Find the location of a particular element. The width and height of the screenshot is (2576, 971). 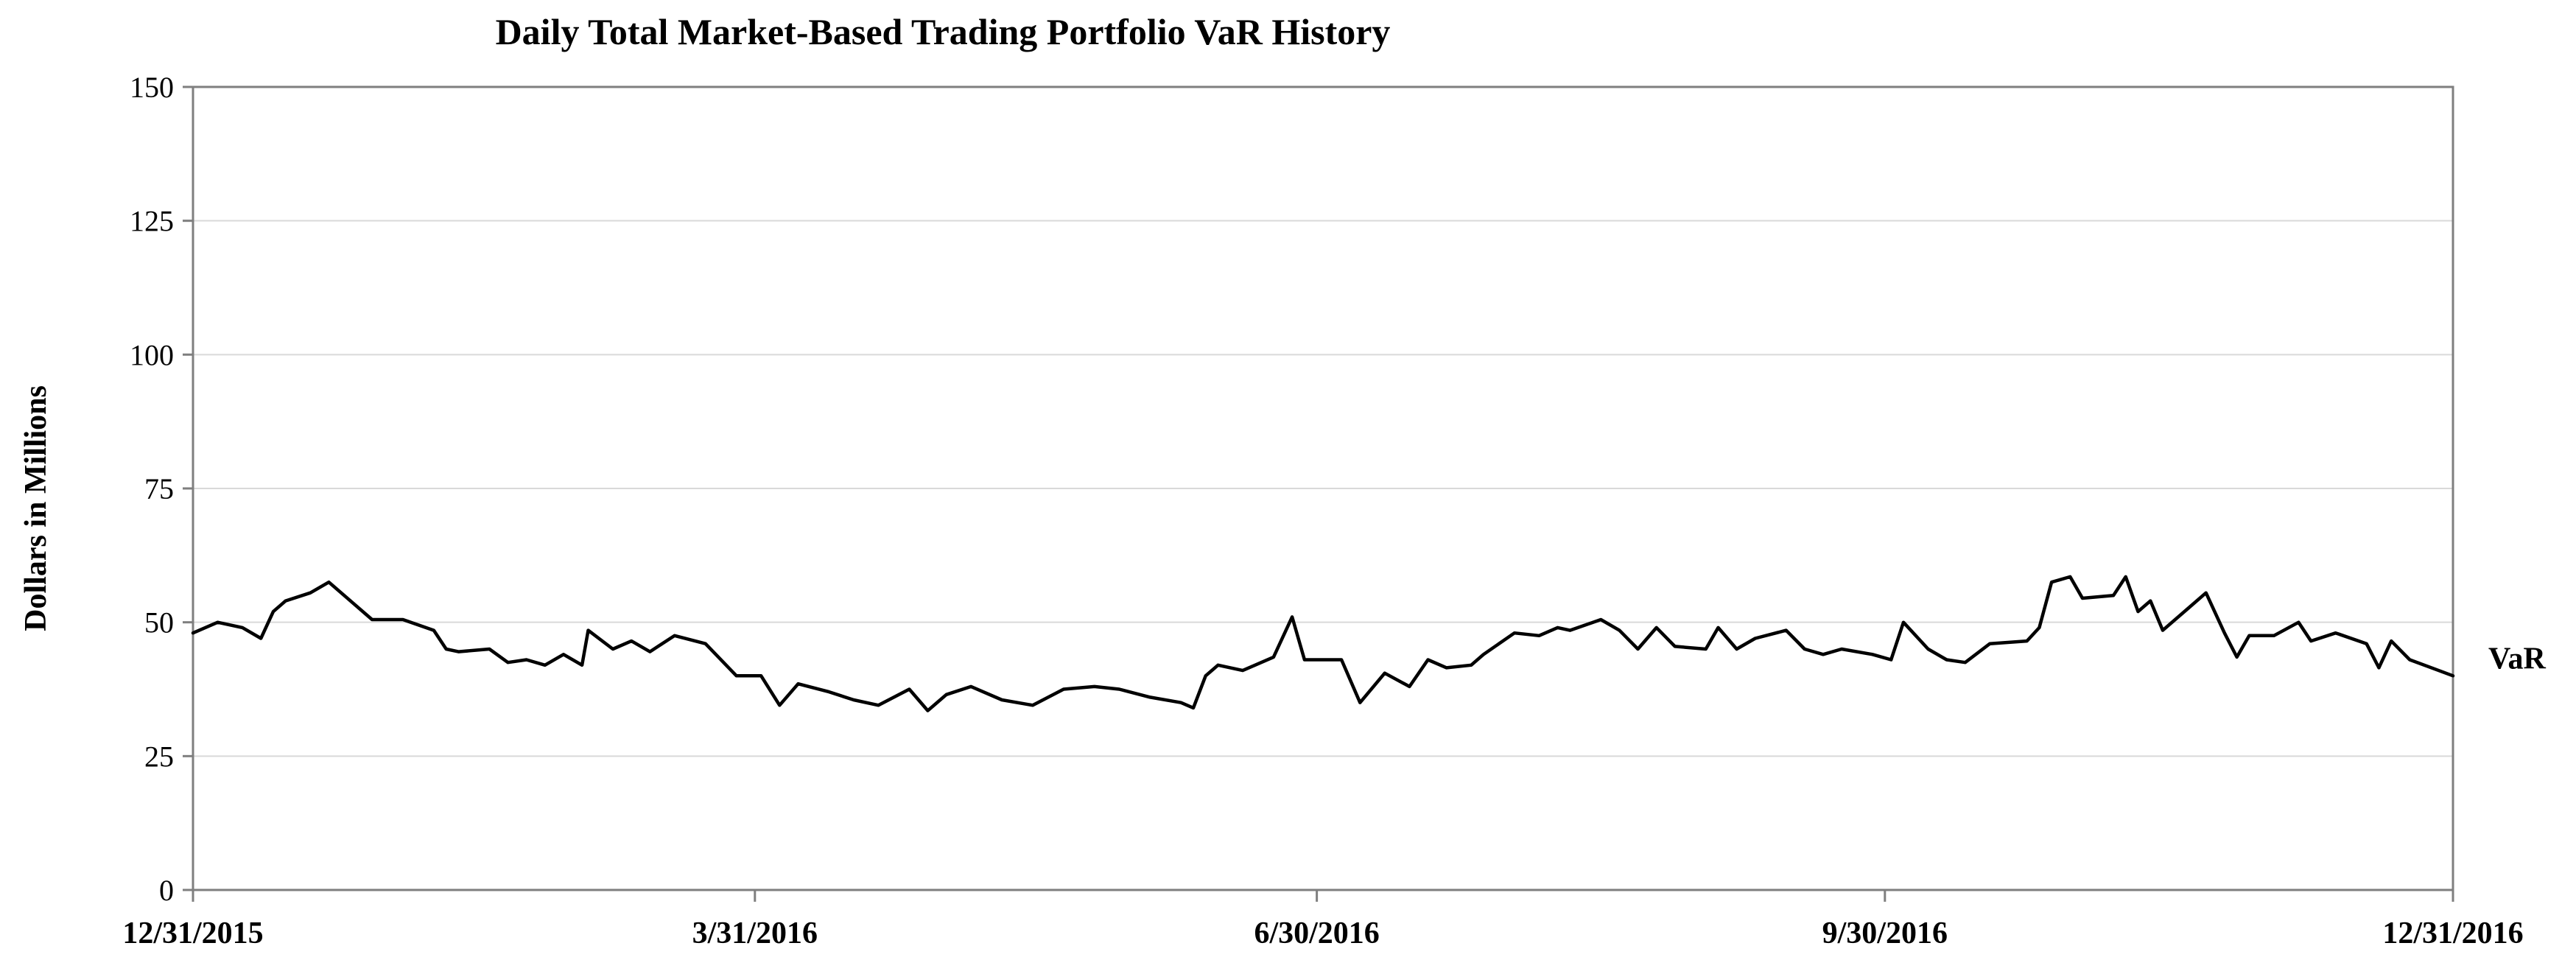

y-tick-label: 75 is located at coordinates (159, 488).